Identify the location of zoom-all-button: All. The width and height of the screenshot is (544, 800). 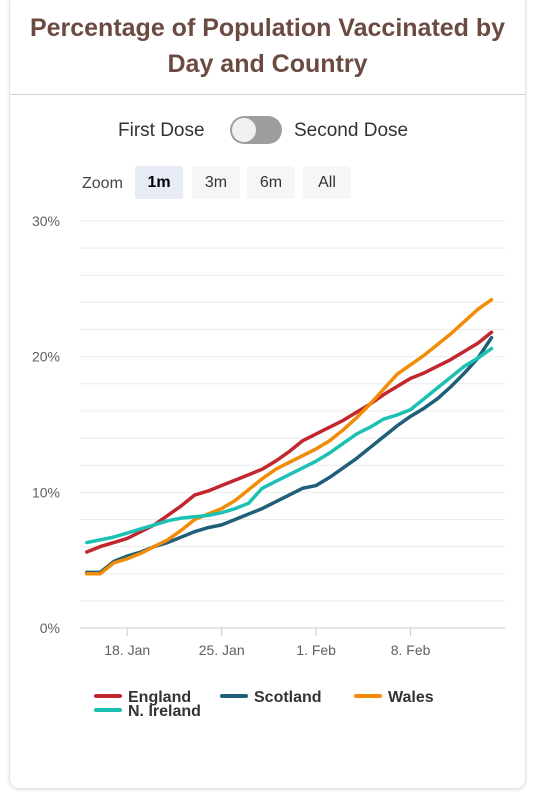
(327, 182).